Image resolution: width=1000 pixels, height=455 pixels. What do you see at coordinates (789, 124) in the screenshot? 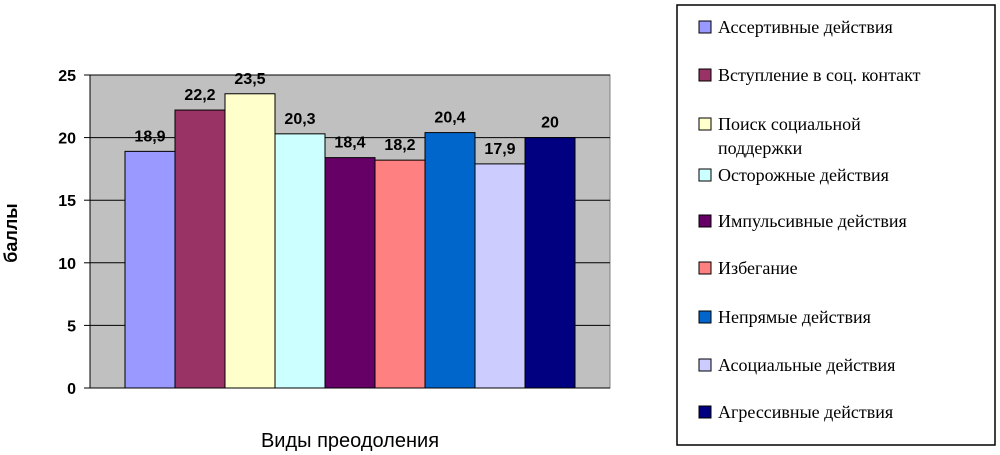
I see `legend-label: Поиск социальной` at bounding box center [789, 124].